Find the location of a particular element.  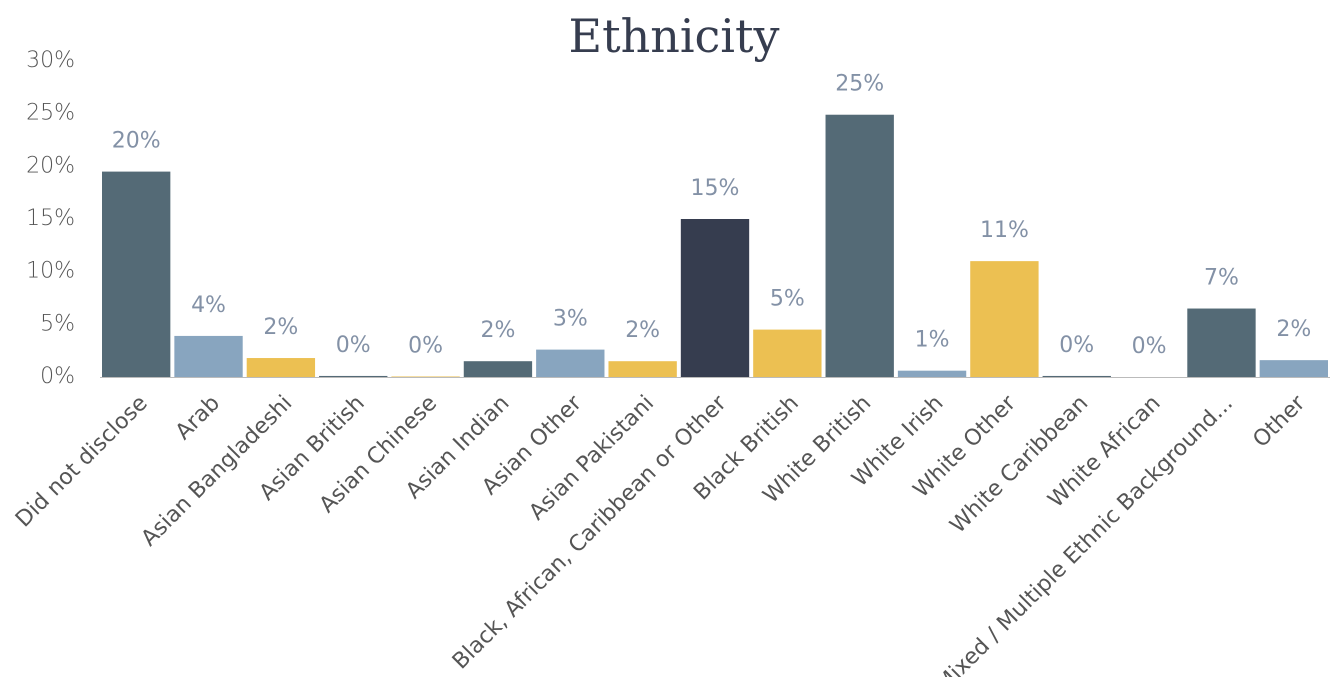

value-label: 20% is located at coordinates (136, 141).